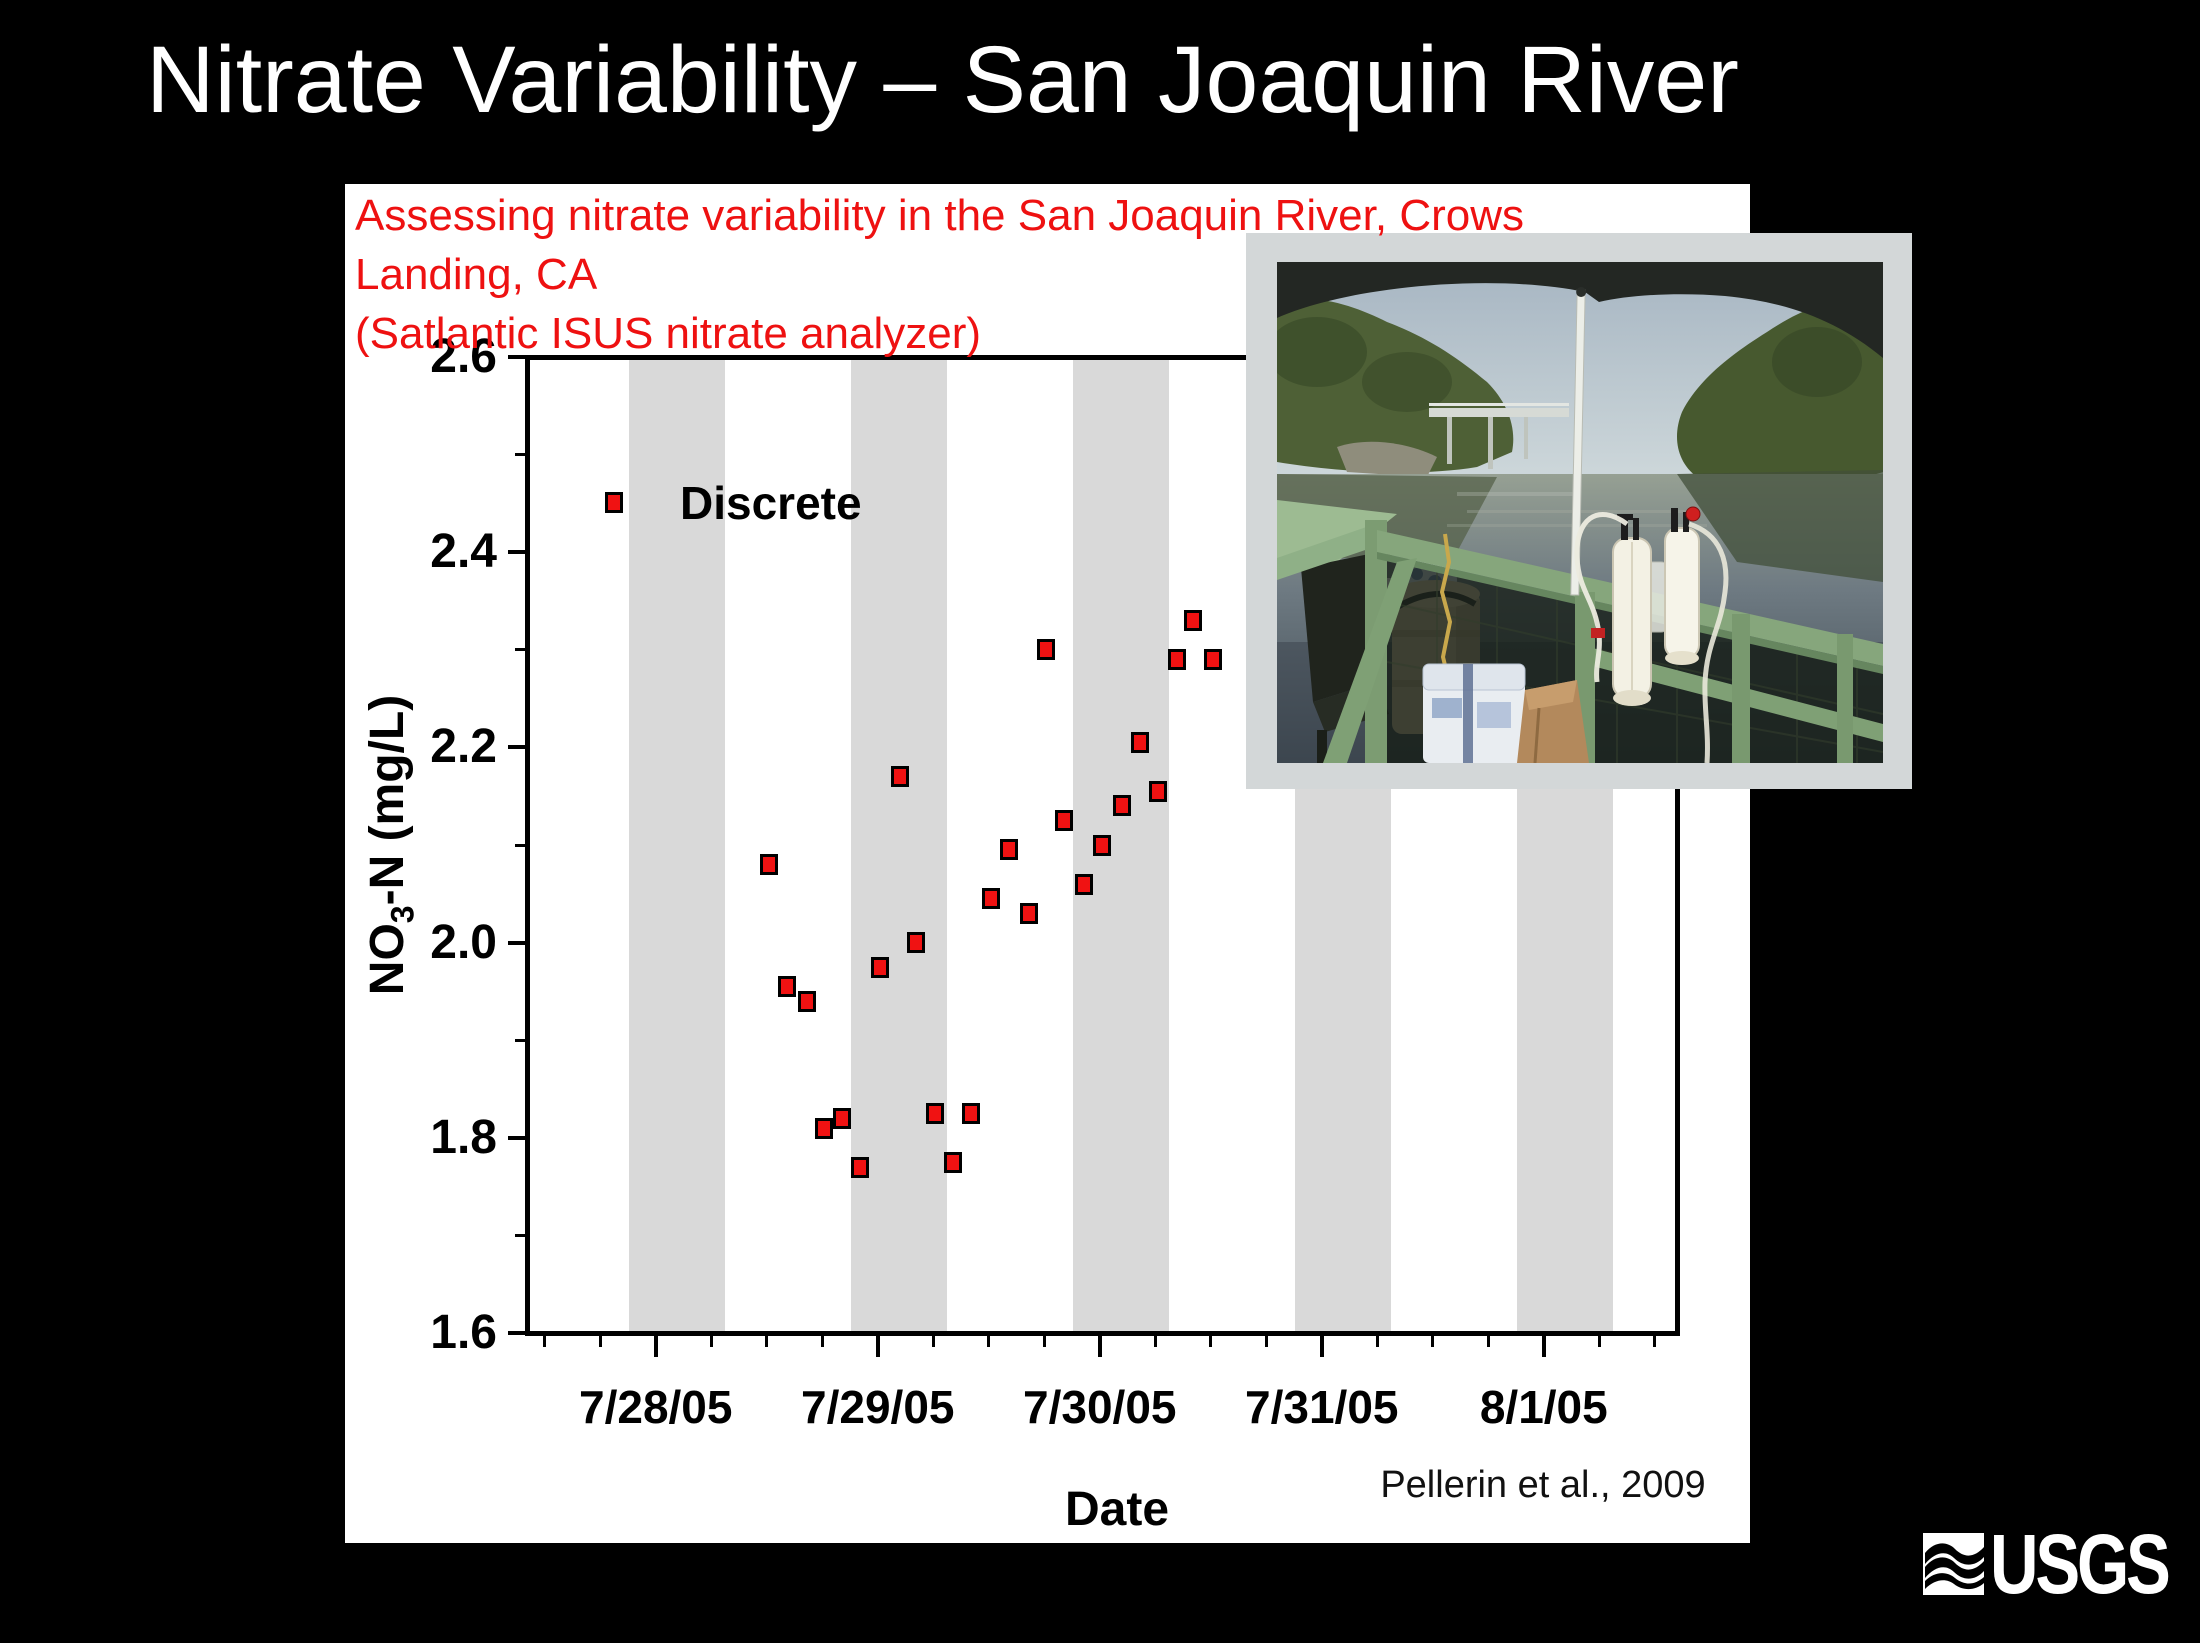 This screenshot has height=1643, width=2200. Describe the element at coordinates (1543, 1485) in the screenshot. I see `citation: Pellerin et al., 2009` at that location.